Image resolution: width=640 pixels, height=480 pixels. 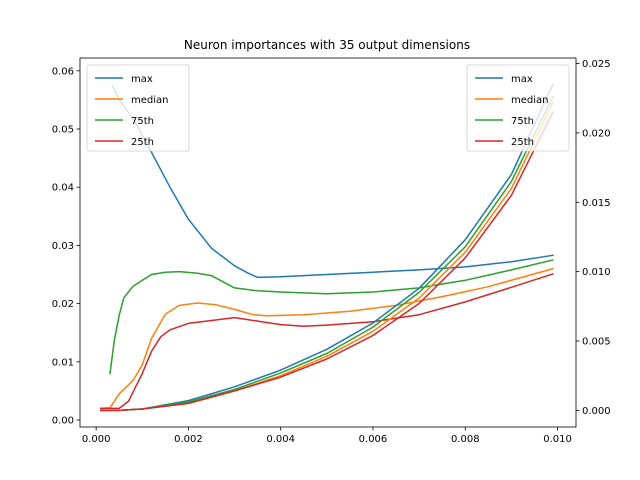 What do you see at coordinates (63, 304) in the screenshot?
I see `y-left-tick-label: 0.02` at bounding box center [63, 304].